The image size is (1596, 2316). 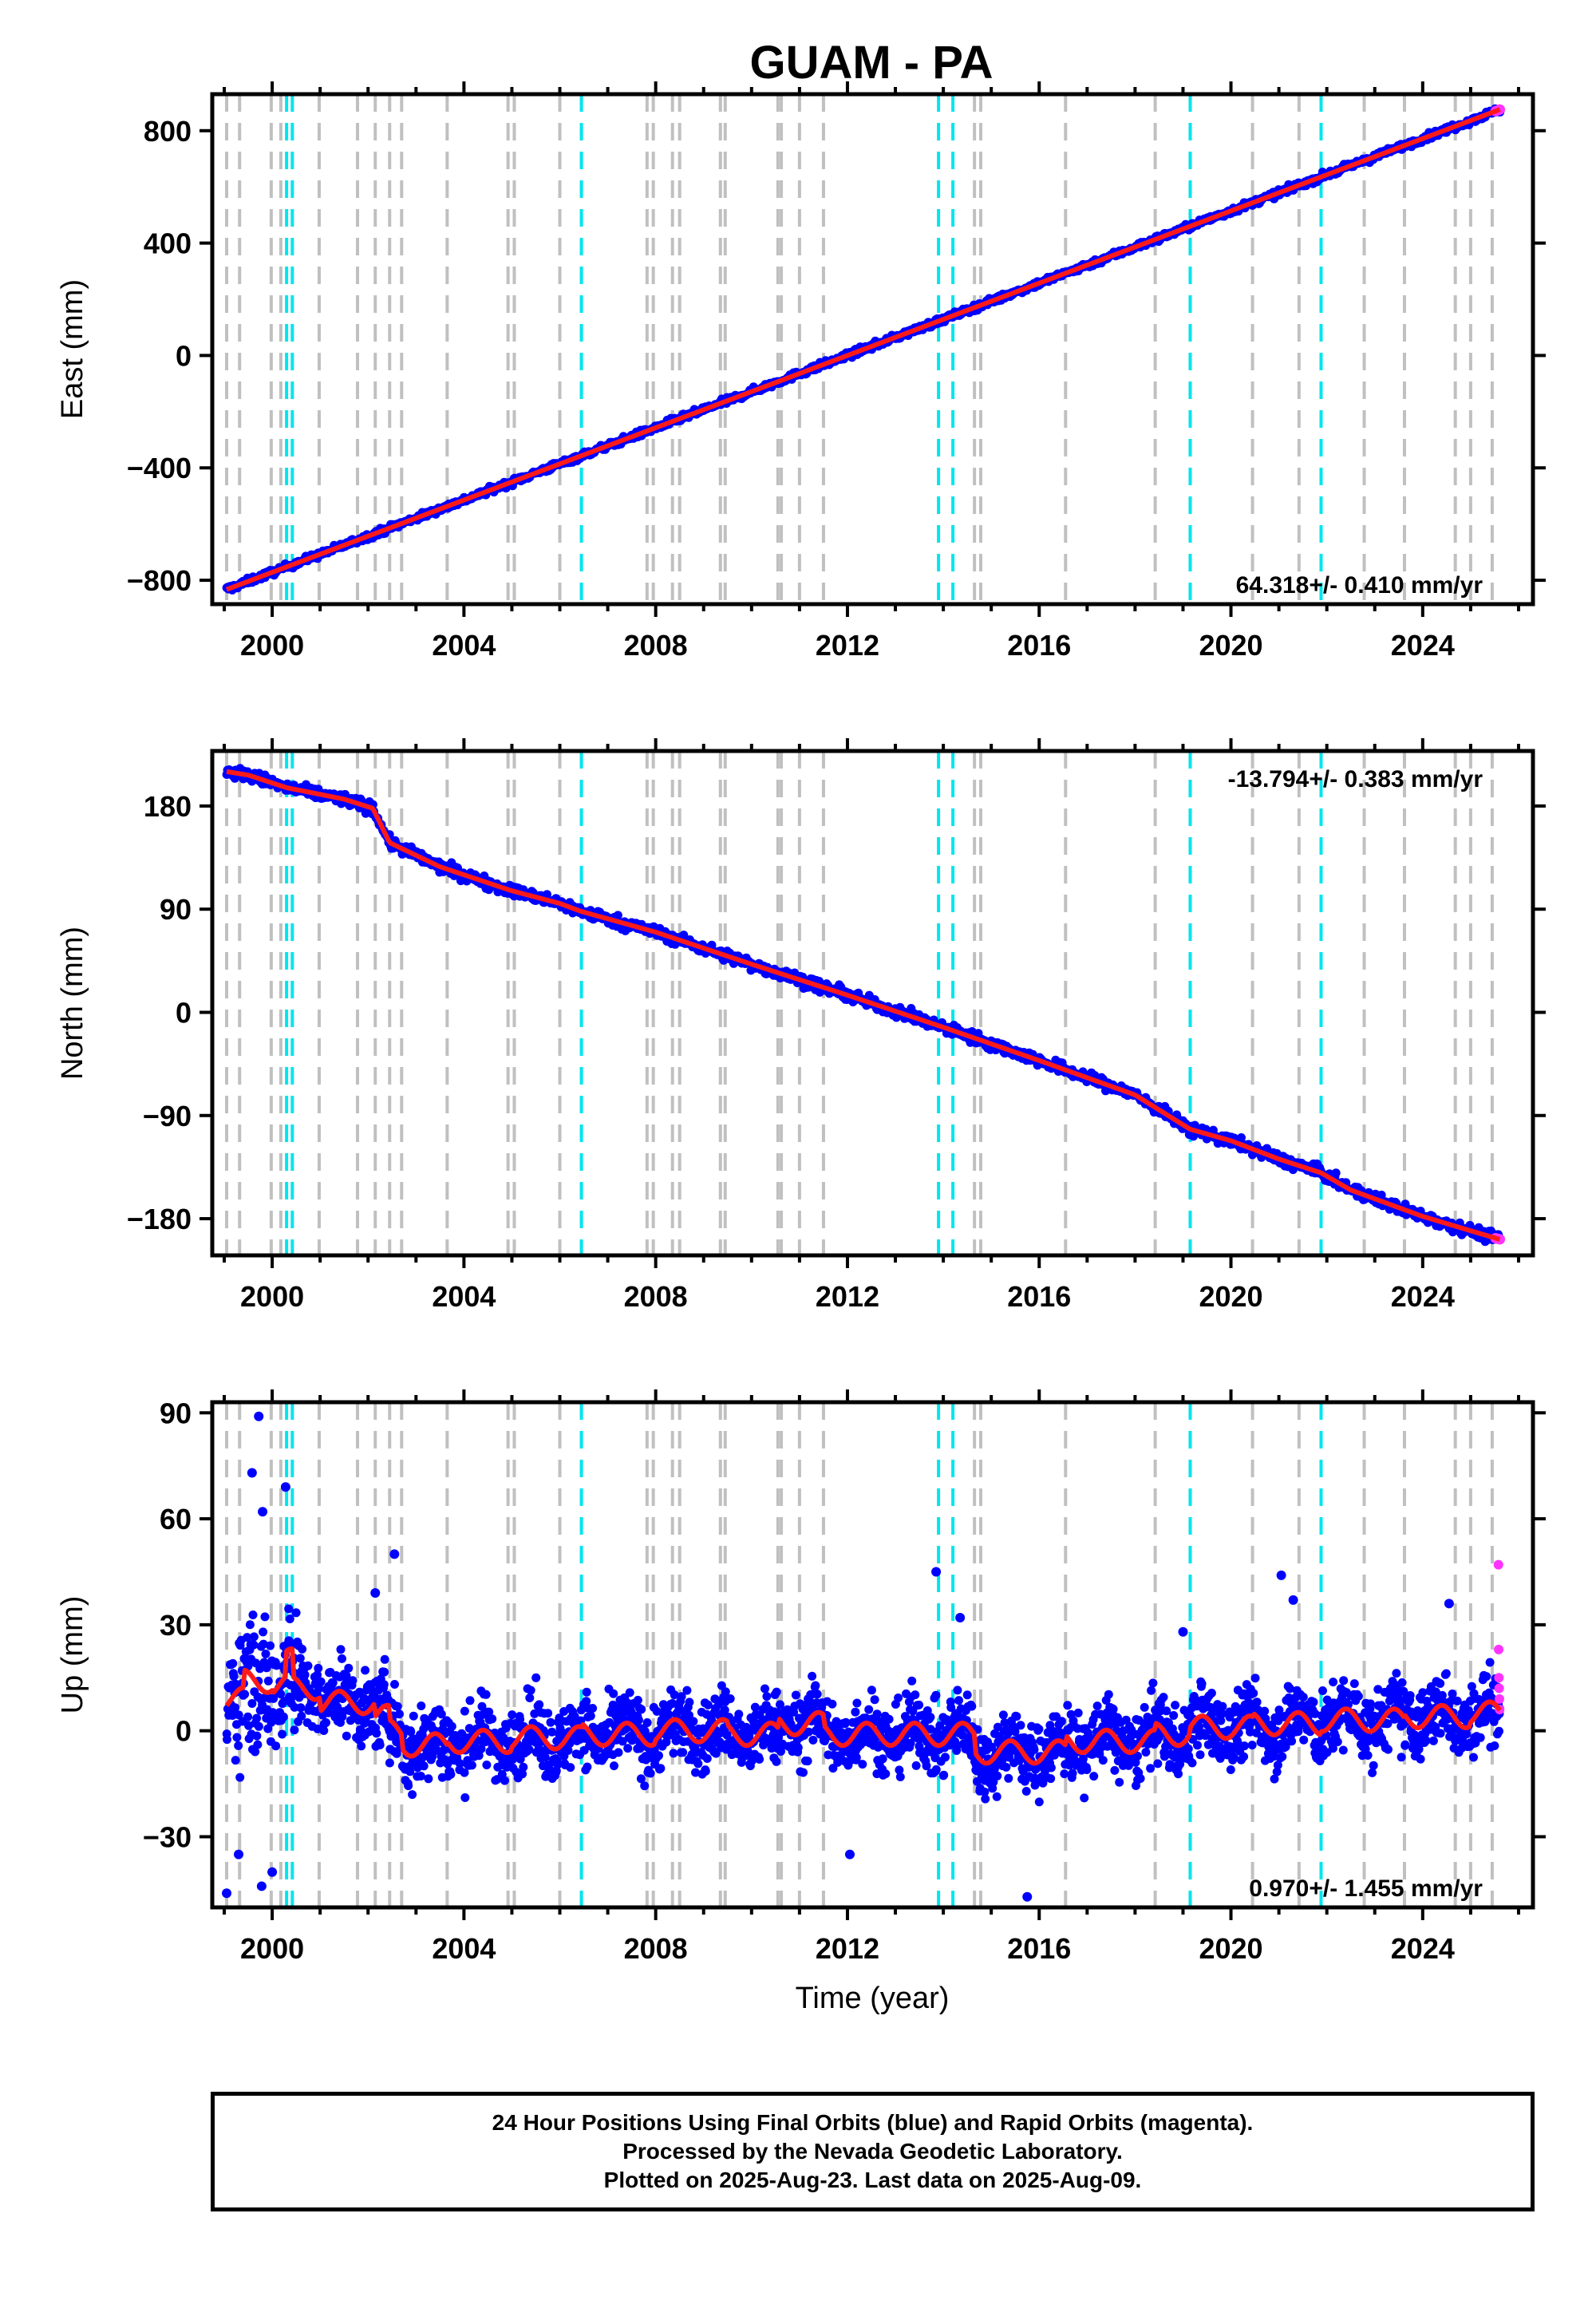 I want to click on x-tick-label: 2016, so click(x=1039, y=645).